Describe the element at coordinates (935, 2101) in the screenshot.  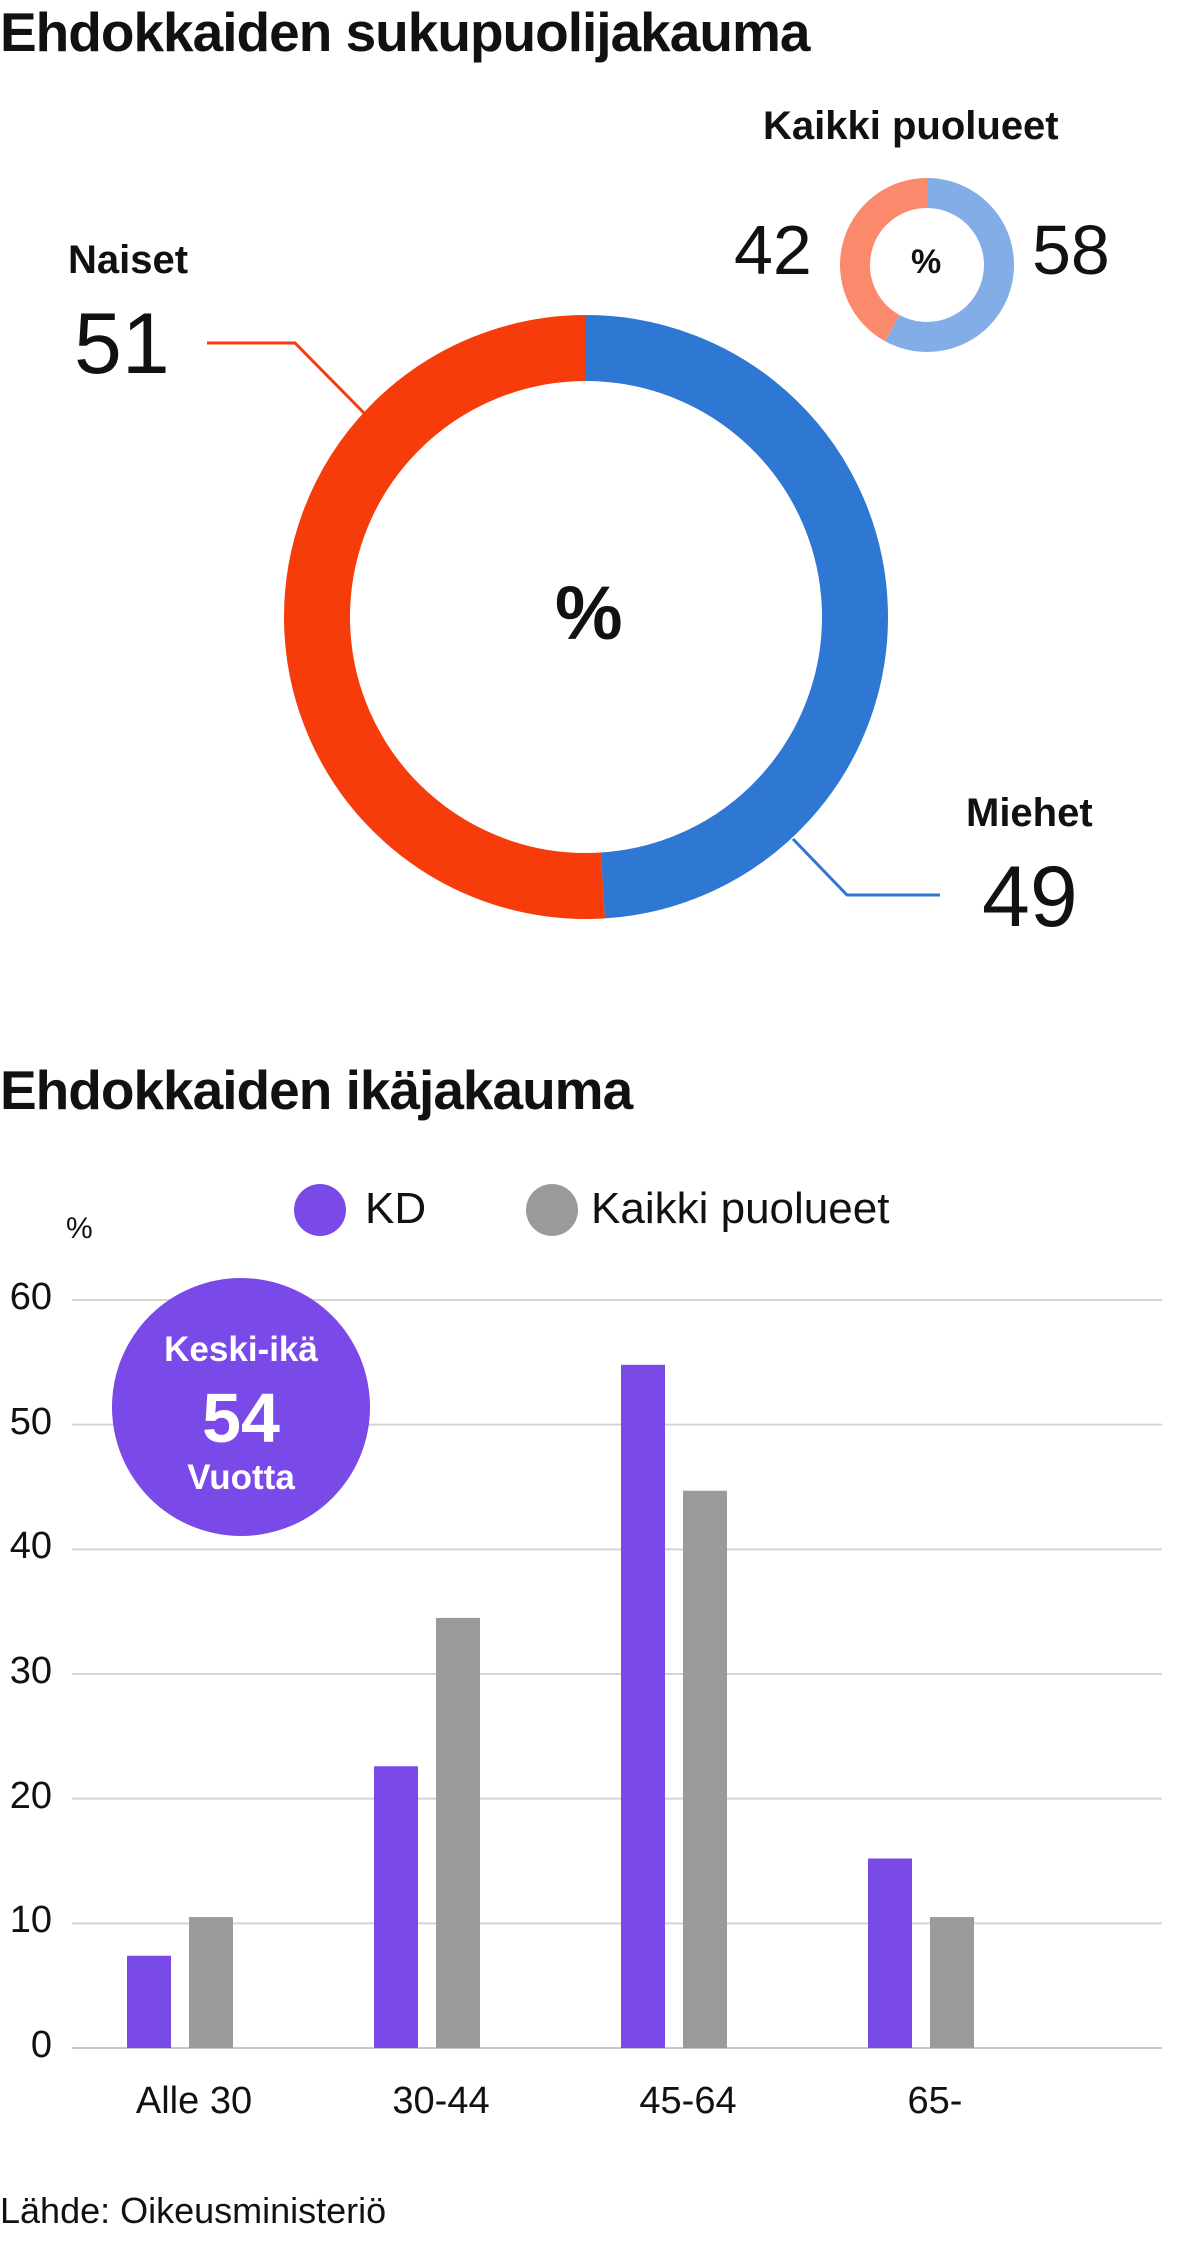
I see `x-tick-3: 65-` at that location.